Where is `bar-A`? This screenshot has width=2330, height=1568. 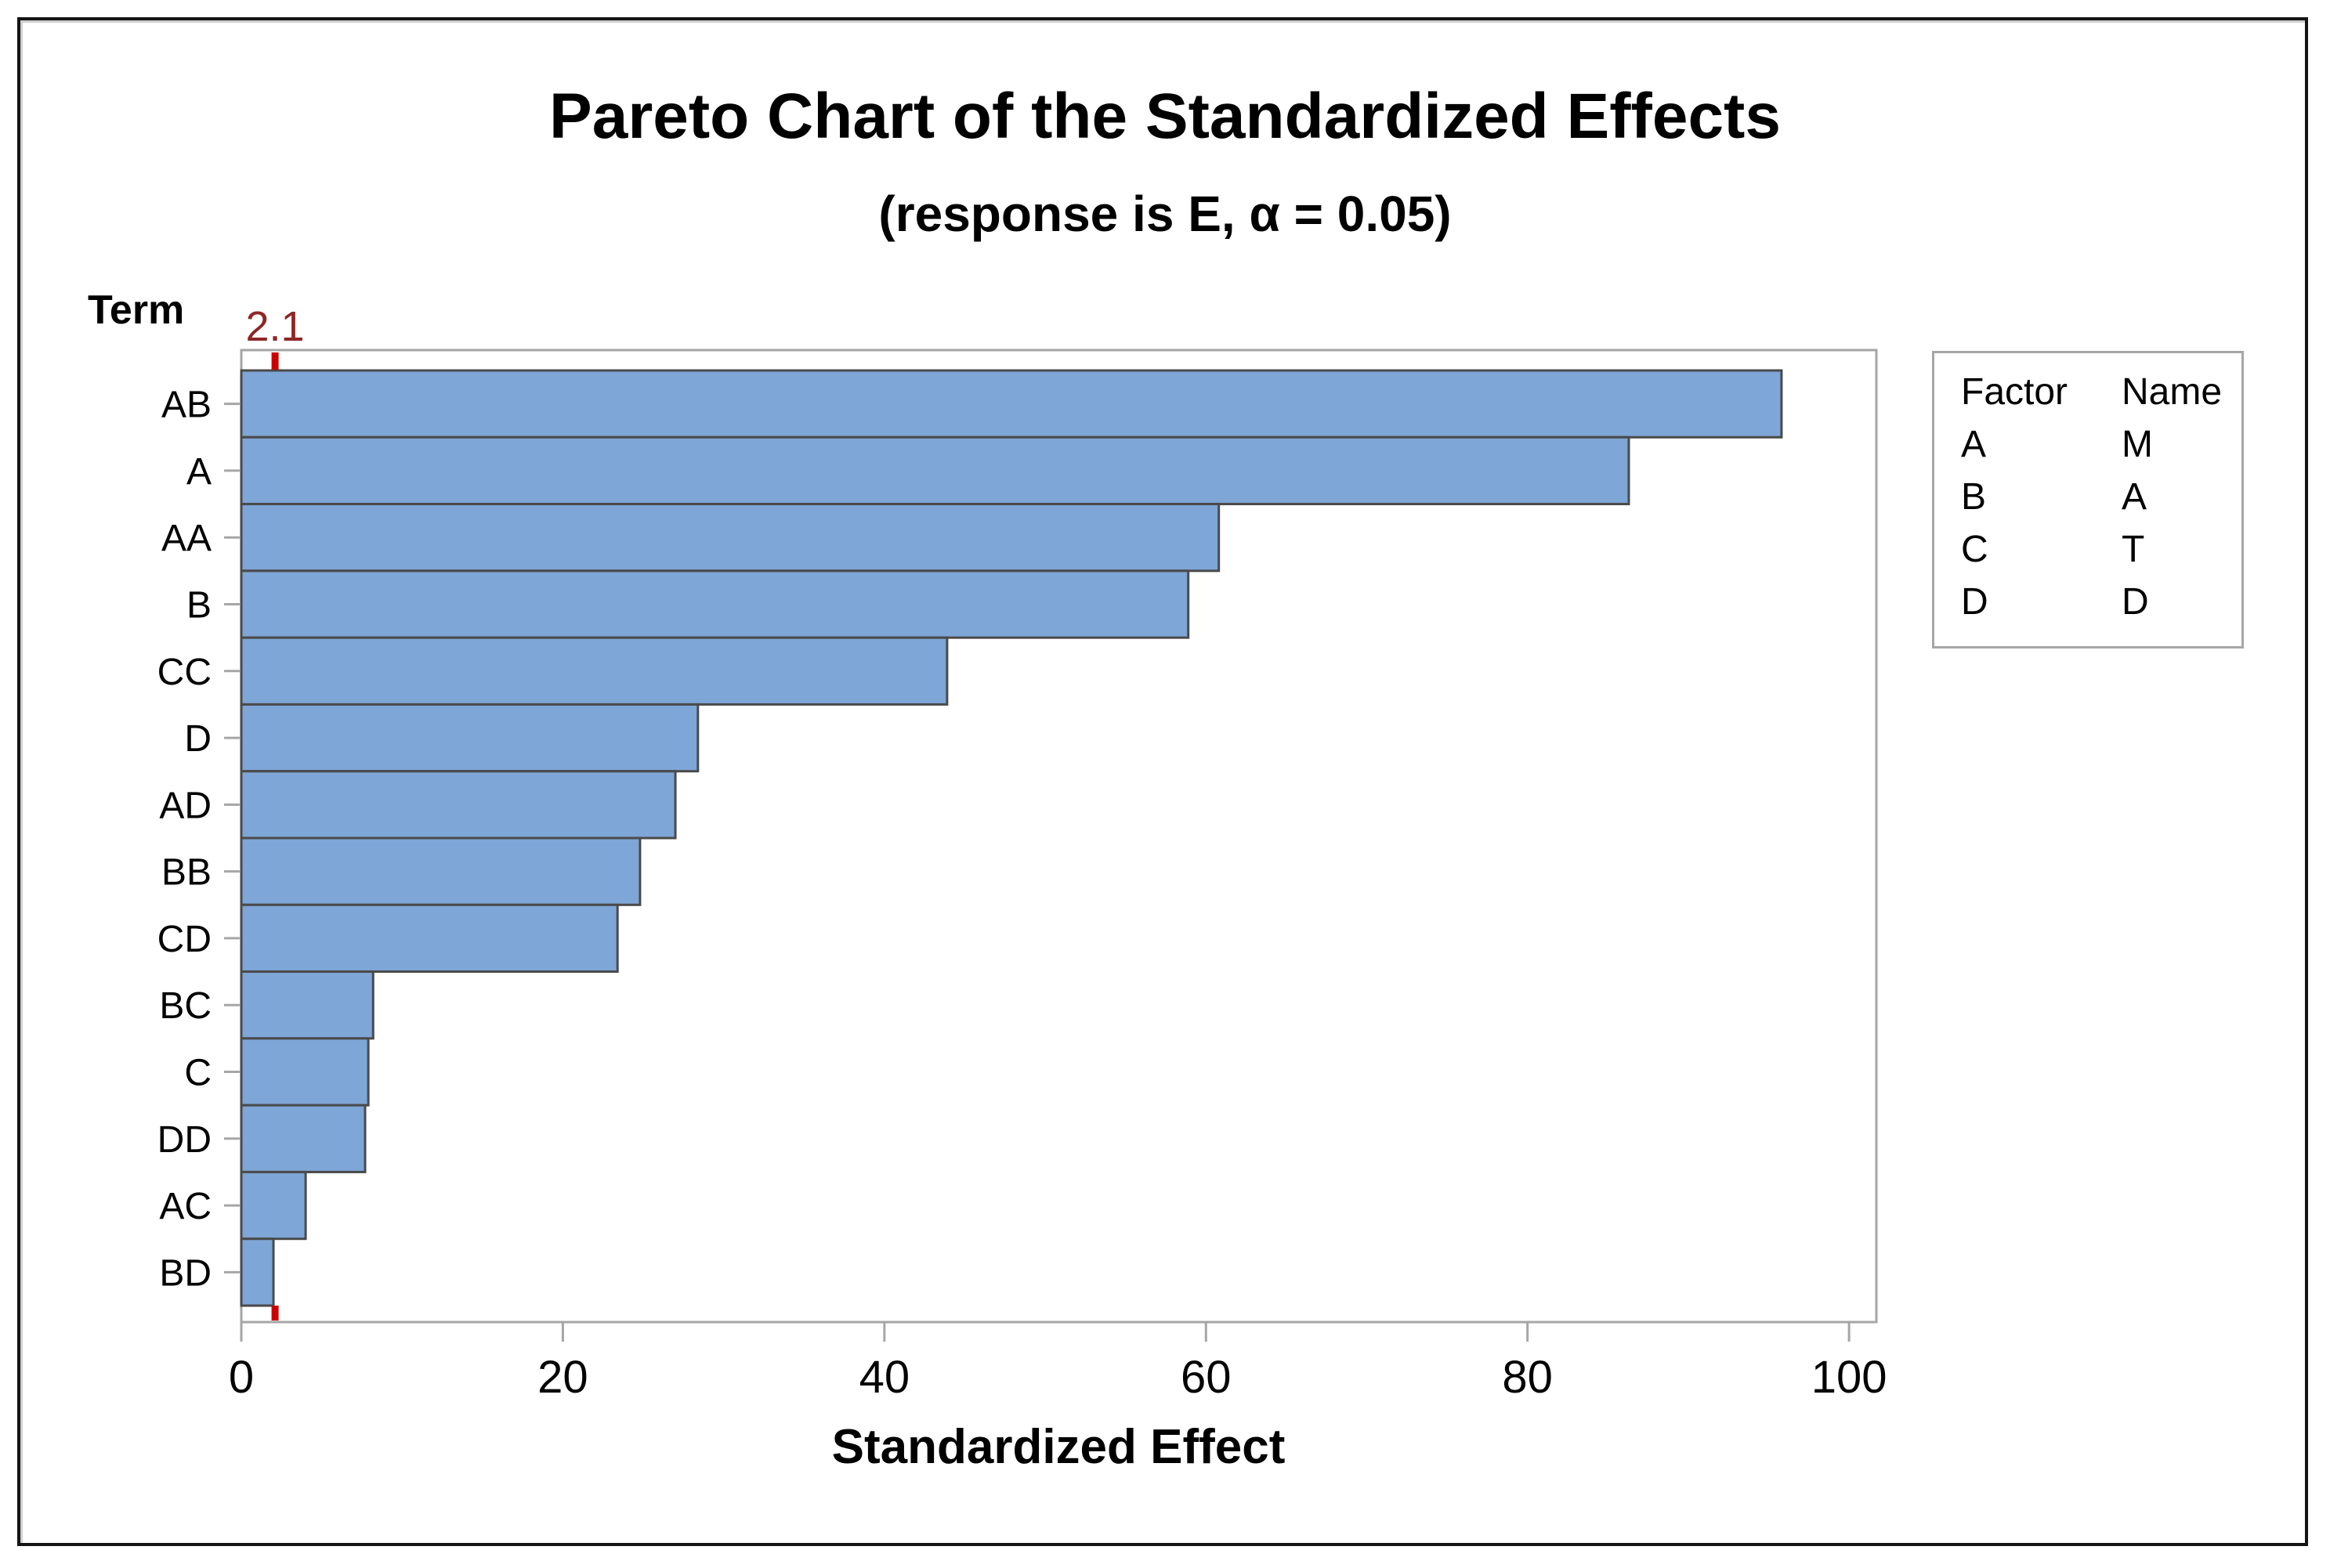 bar-A is located at coordinates (935, 470).